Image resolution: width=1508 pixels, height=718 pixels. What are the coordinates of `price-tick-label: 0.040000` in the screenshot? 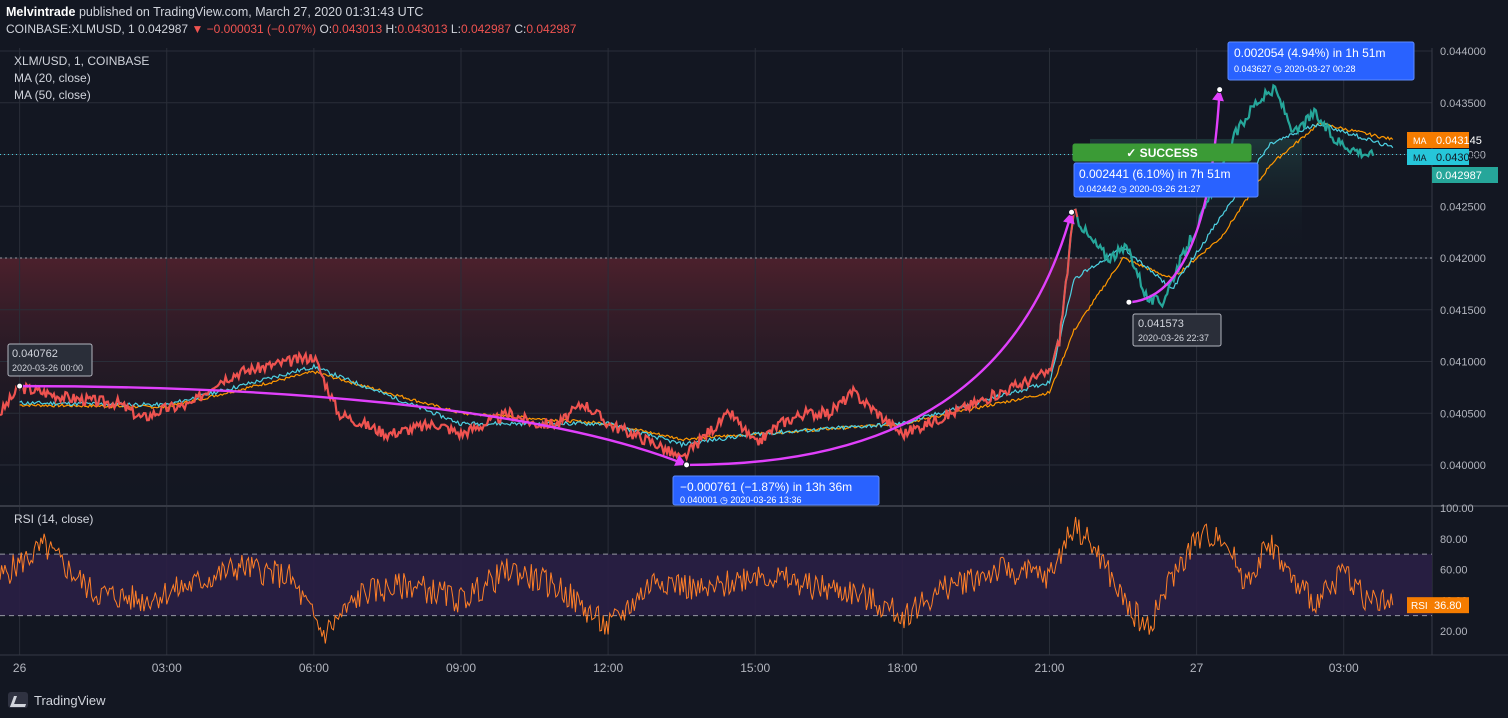 It's located at (1463, 466).